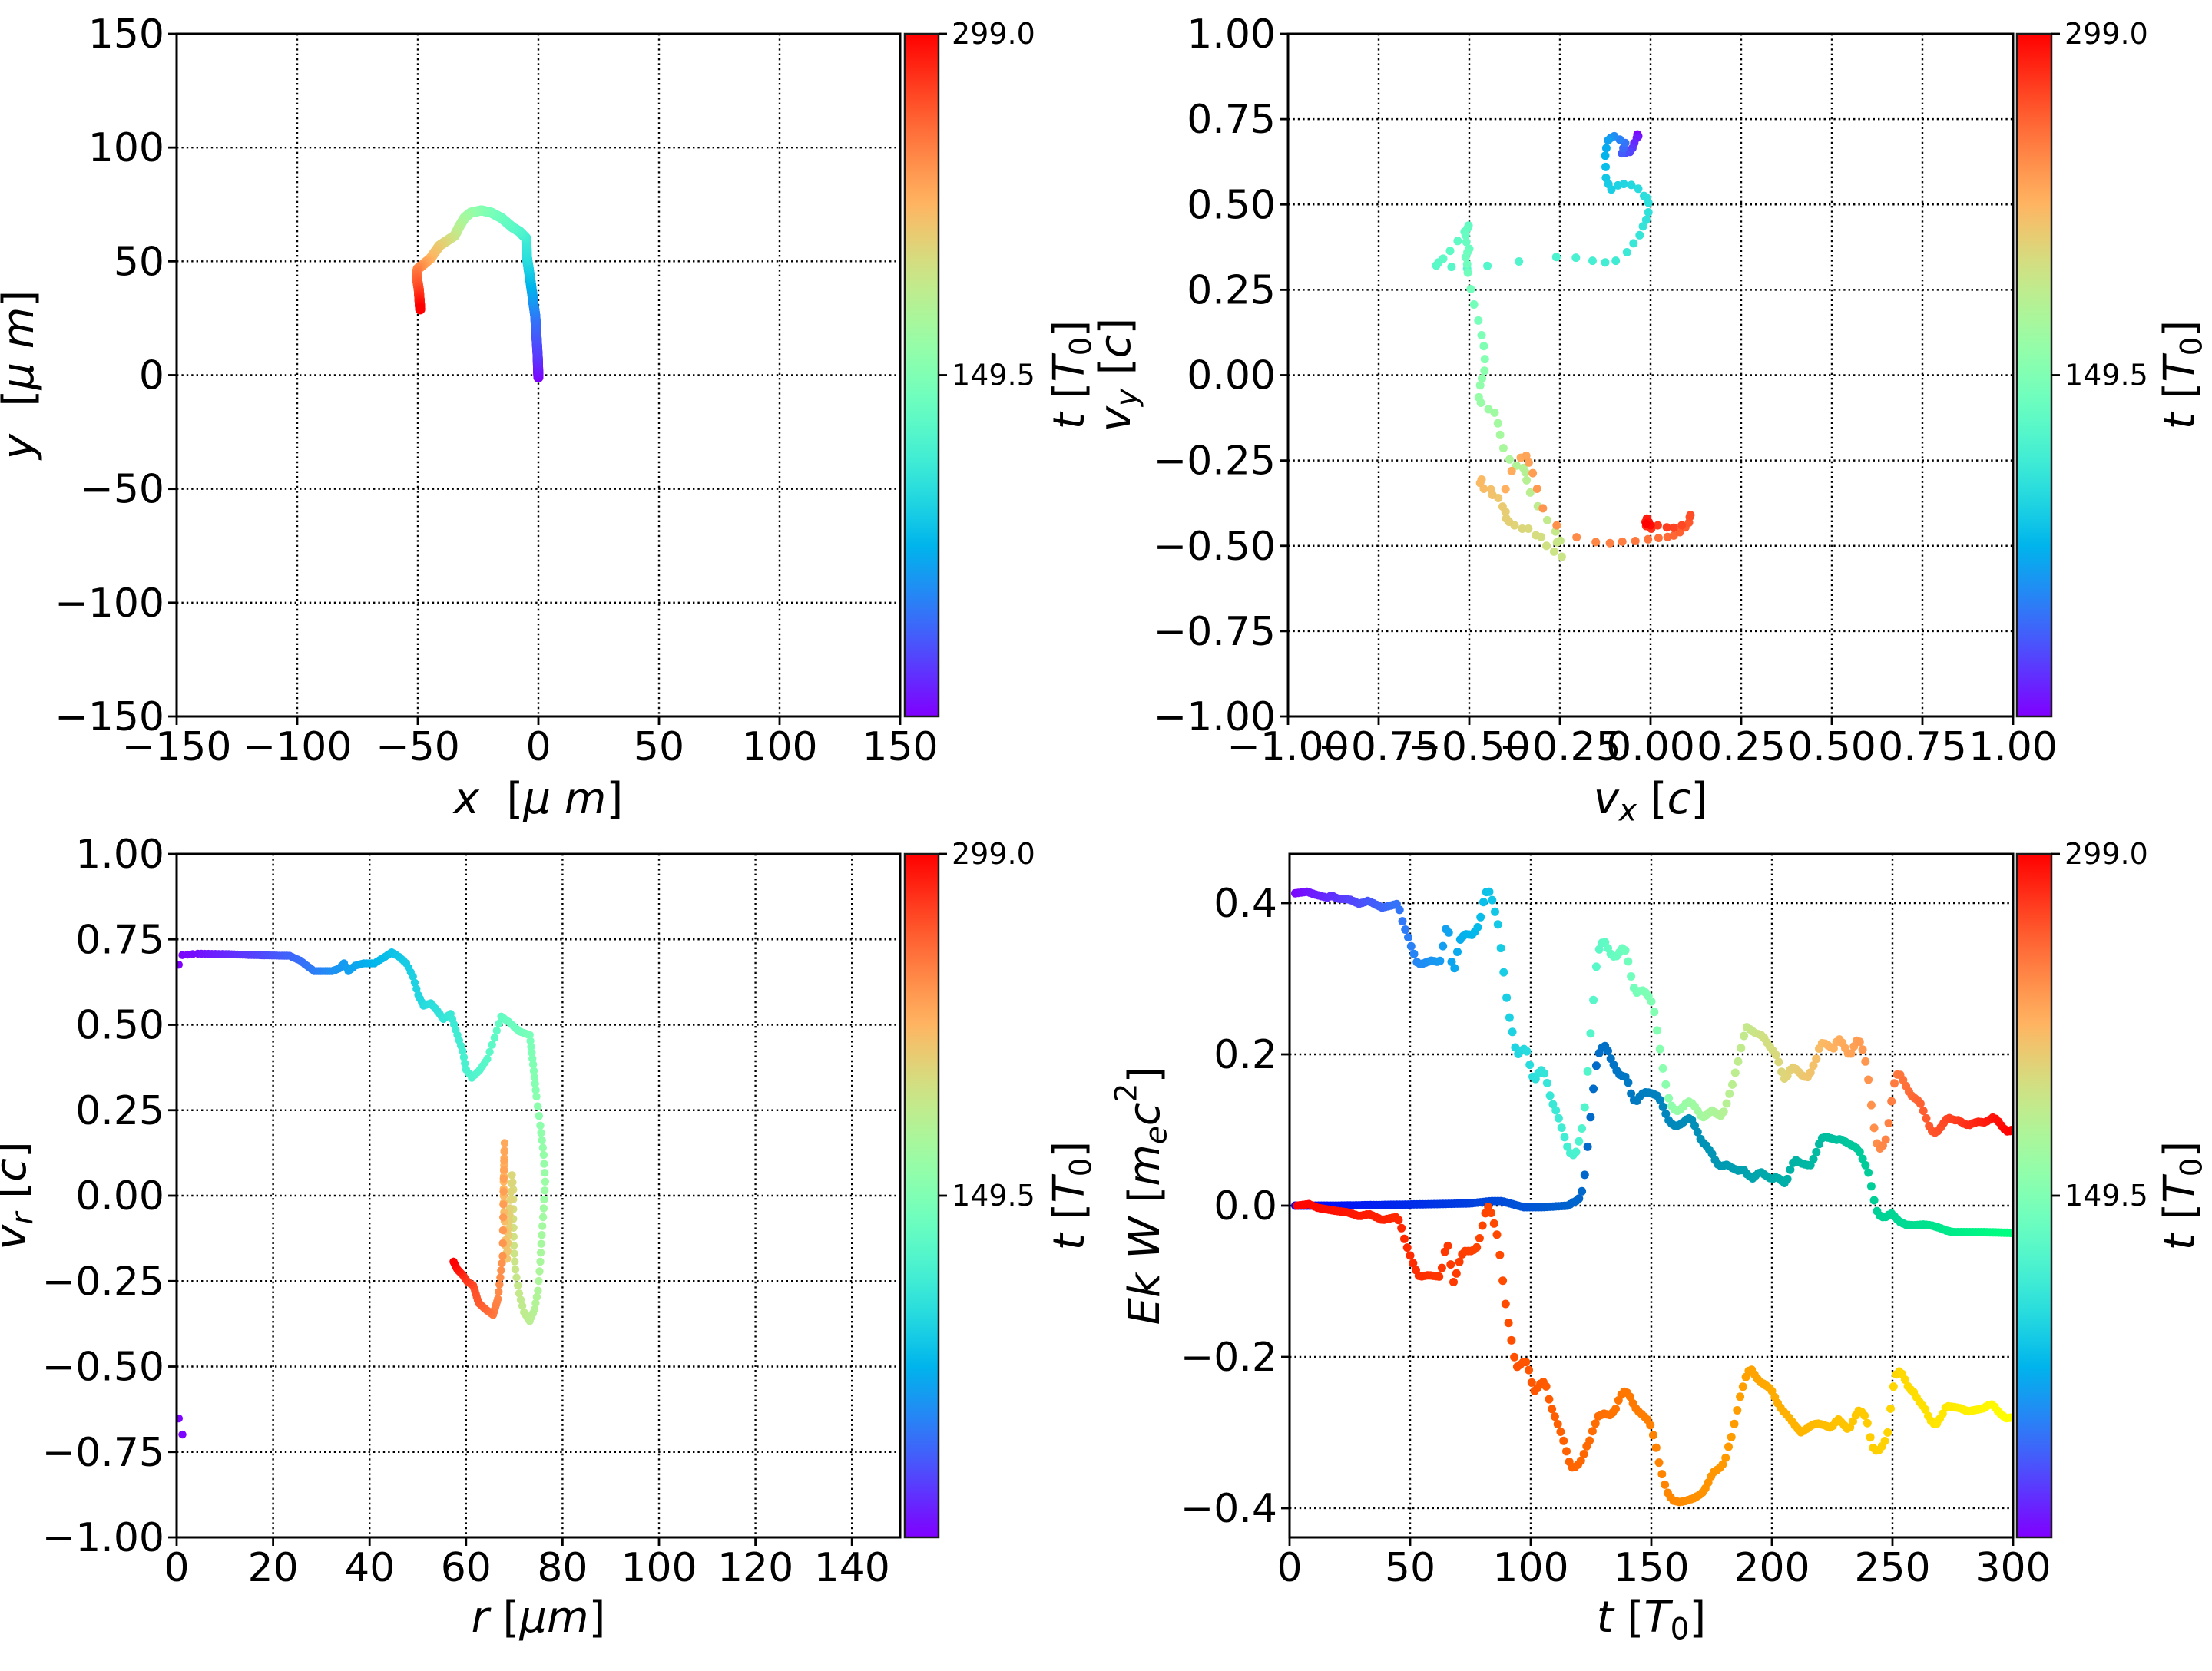 This screenshot has width=2212, height=1671. I want to click on label-part: T, so click(2180, 367).